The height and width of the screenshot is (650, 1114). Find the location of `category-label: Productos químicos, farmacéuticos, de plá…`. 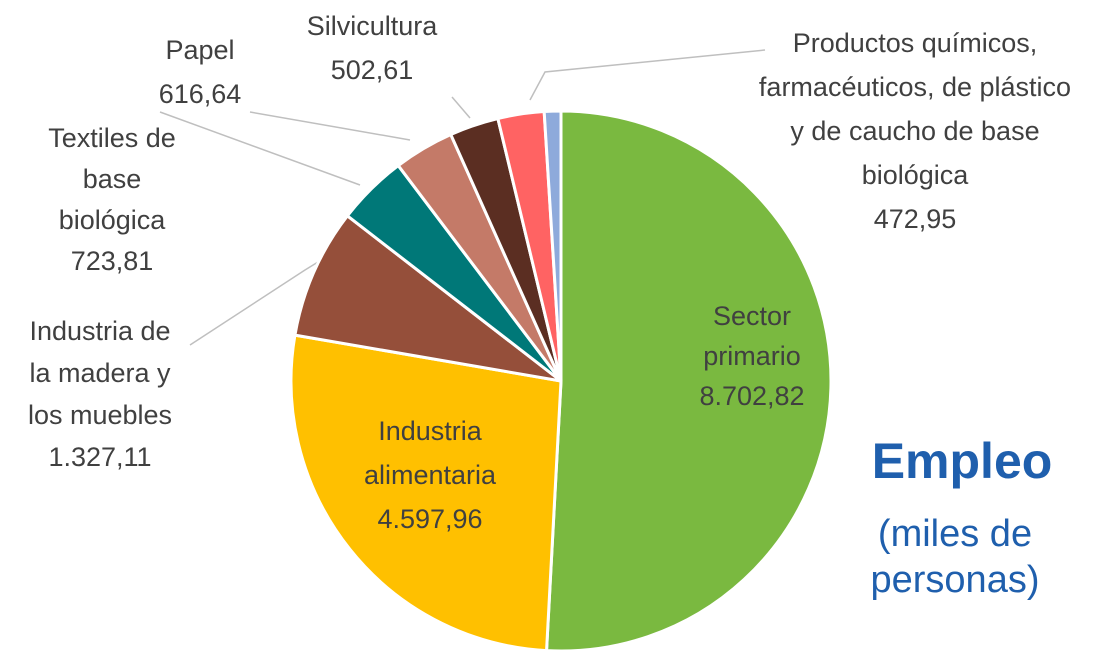

category-label: Productos químicos, farmacéuticos, de plá… is located at coordinates (915, 109).